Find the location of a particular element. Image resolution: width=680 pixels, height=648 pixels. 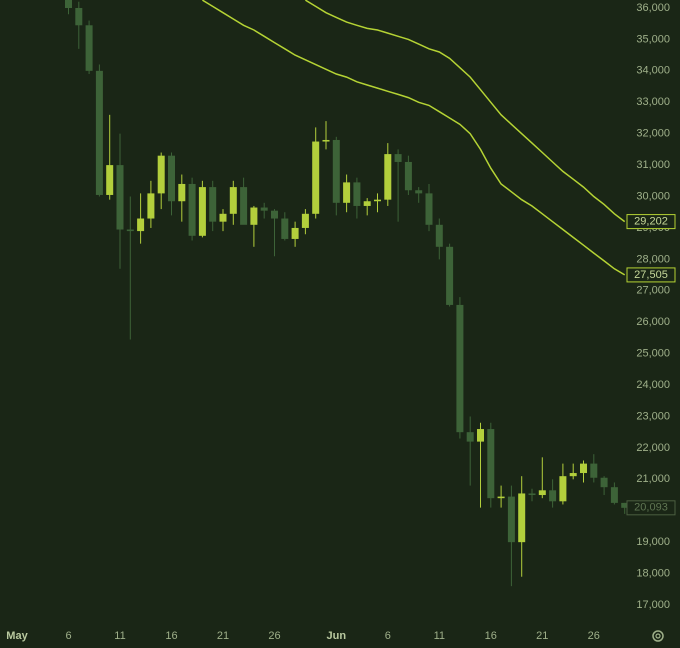

y-tick-label: 23,000 is located at coordinates (653, 416).